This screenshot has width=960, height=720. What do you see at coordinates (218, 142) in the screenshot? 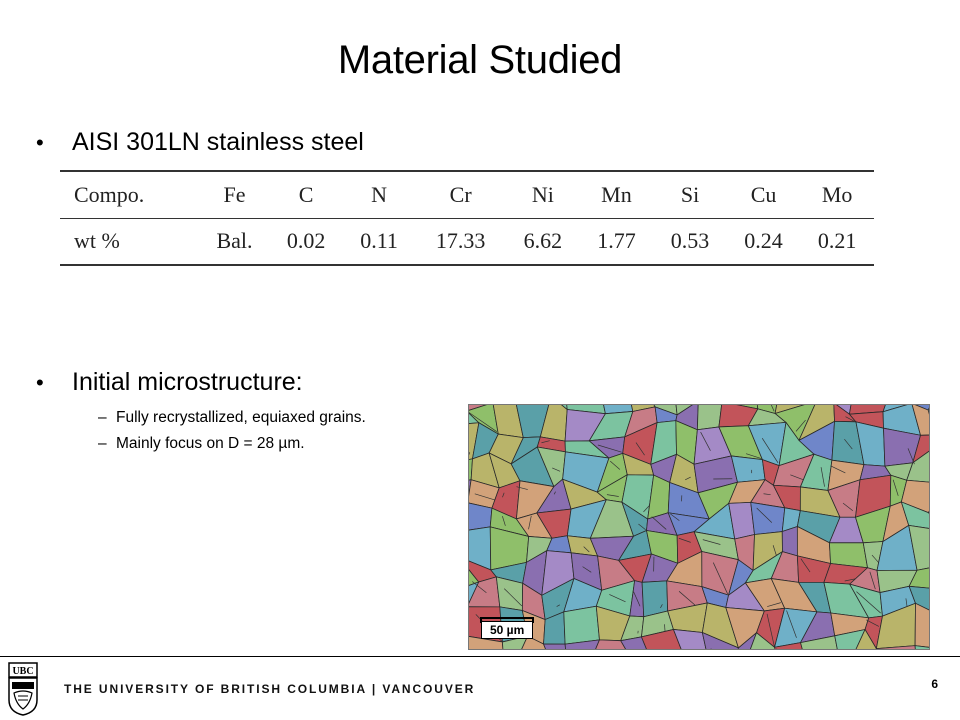
I see `bullet-text: AISI 301LN stainless steel` at bounding box center [218, 142].